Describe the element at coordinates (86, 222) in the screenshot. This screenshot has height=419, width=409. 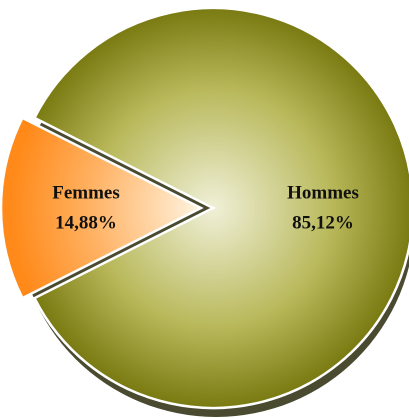
I see `slice-value: 14,88%` at that location.